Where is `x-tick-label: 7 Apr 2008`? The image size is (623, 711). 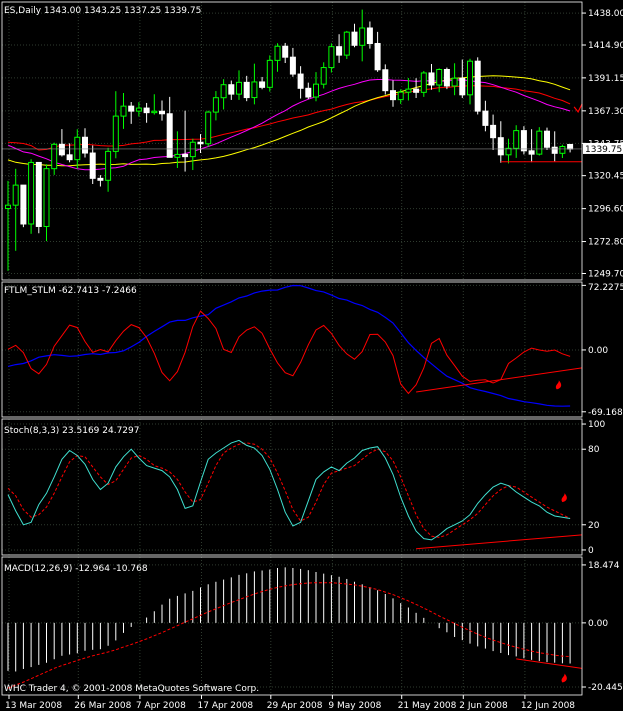
x-tick-label: 7 Apr 2008 is located at coordinates (161, 706).